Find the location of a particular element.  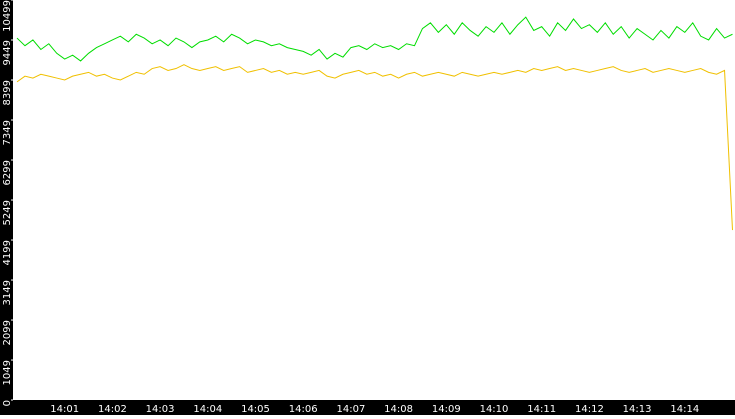

y-tick-label: 10499 is located at coordinates (7, 16).